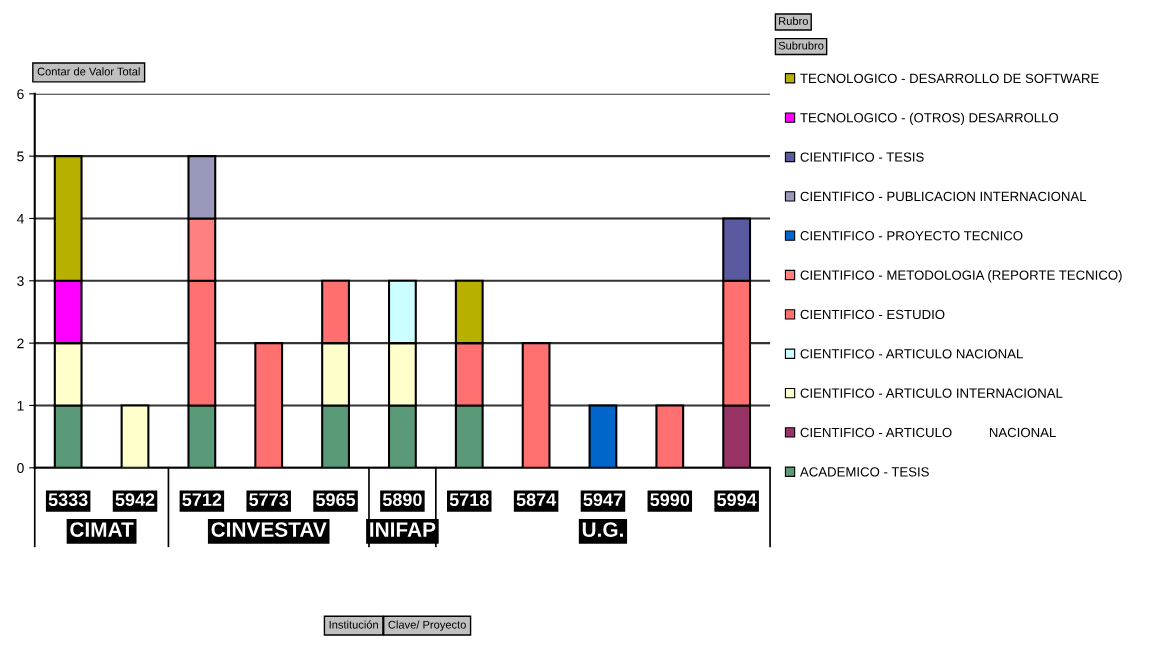 This screenshot has height=647, width=1158. Describe the element at coordinates (602, 529) in the screenshot. I see `text: U.G.` at that location.